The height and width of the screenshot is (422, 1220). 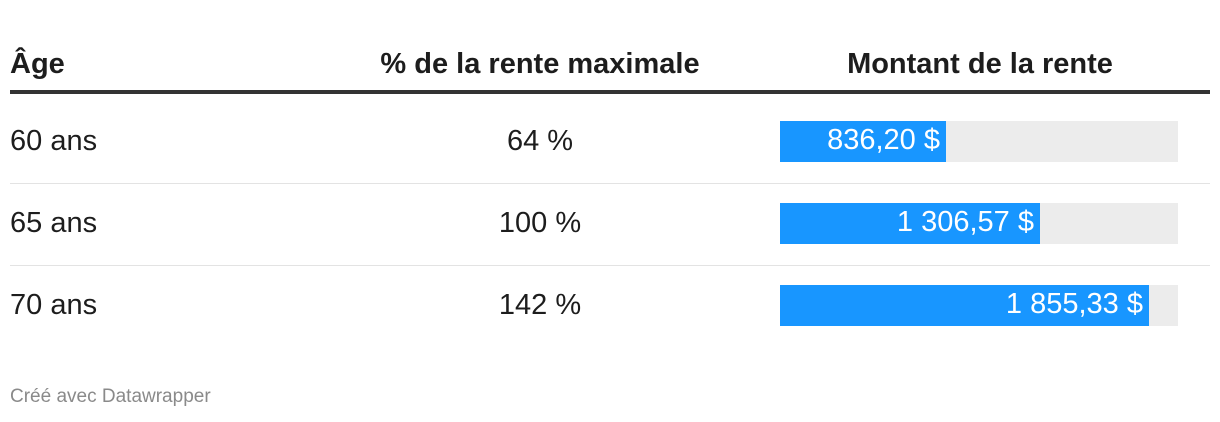 I want to click on header-percent: % de la rente maximale, so click(x=540, y=64).